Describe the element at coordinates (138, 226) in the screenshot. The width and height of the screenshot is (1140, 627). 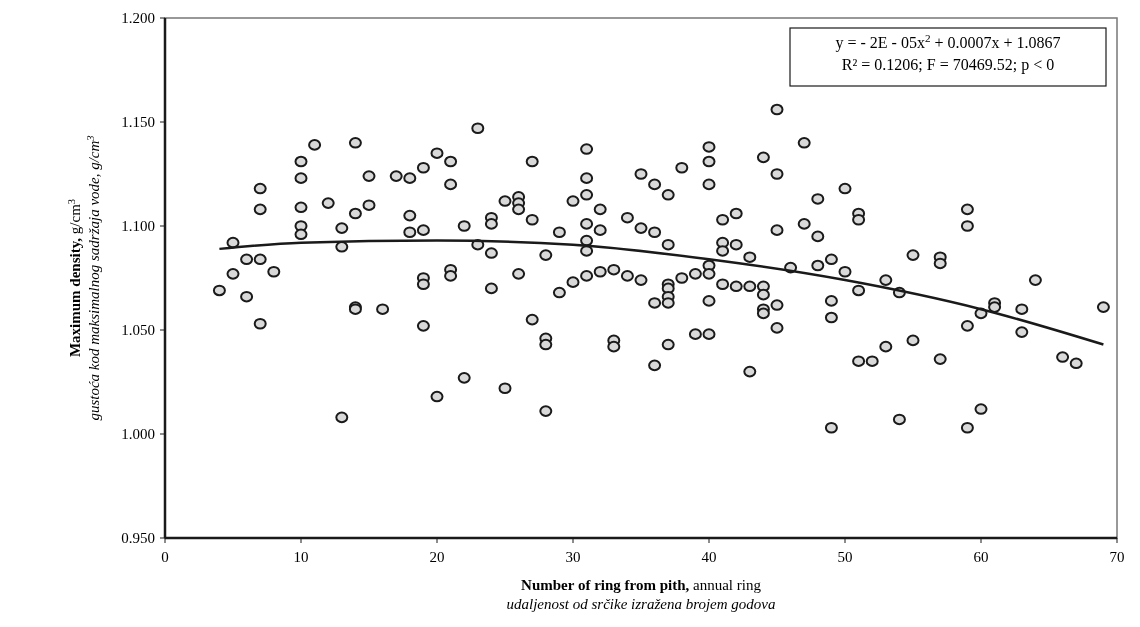
I see `y-tick-label: 1.100` at that location.